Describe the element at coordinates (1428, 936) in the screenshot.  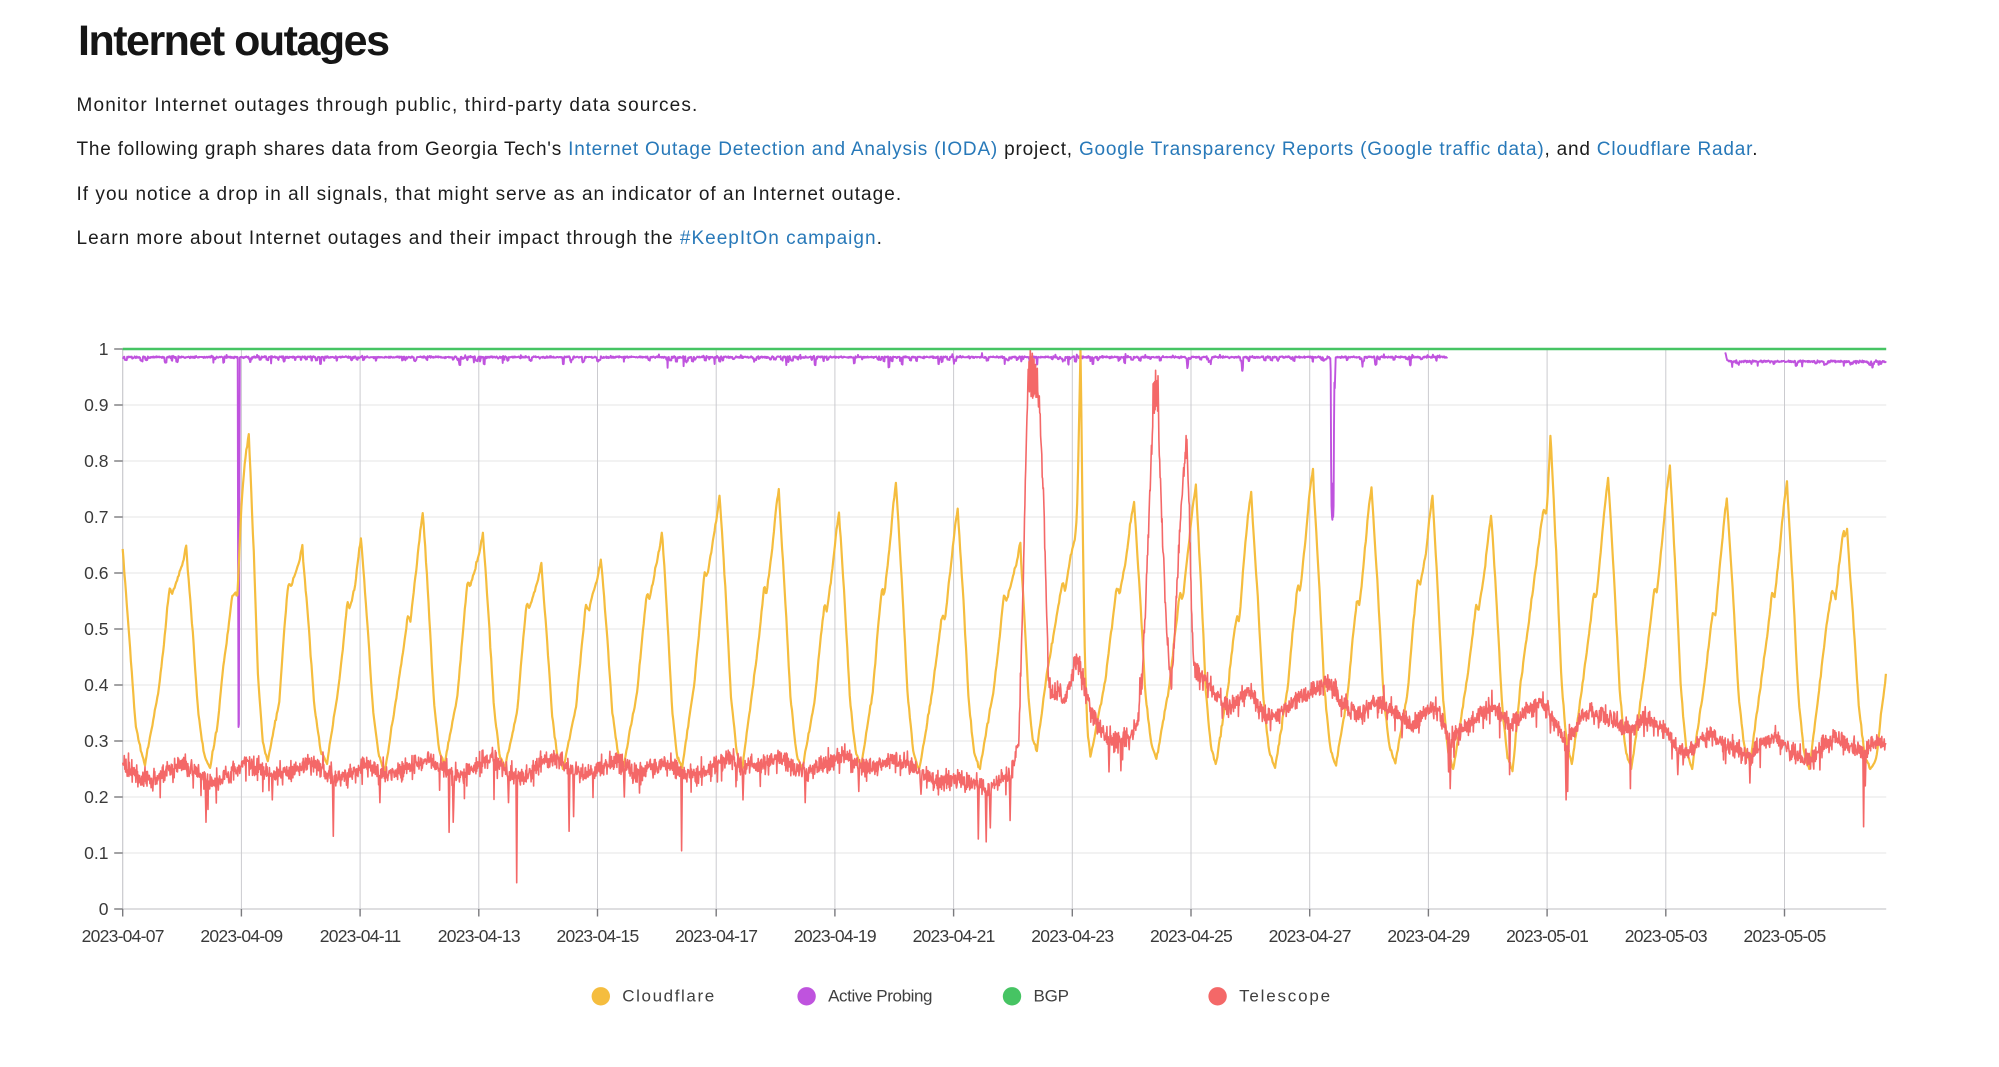
I see `svg-text: 2023-04-29` at that location.